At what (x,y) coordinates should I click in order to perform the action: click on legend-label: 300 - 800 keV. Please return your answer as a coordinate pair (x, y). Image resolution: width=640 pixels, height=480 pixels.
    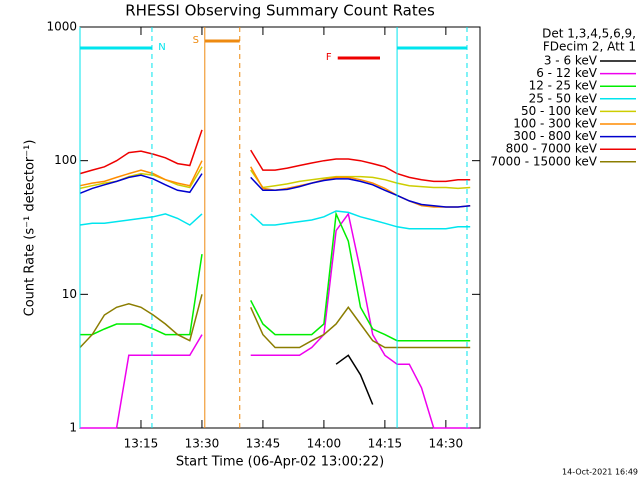
    Looking at the image, I should click on (555, 136).